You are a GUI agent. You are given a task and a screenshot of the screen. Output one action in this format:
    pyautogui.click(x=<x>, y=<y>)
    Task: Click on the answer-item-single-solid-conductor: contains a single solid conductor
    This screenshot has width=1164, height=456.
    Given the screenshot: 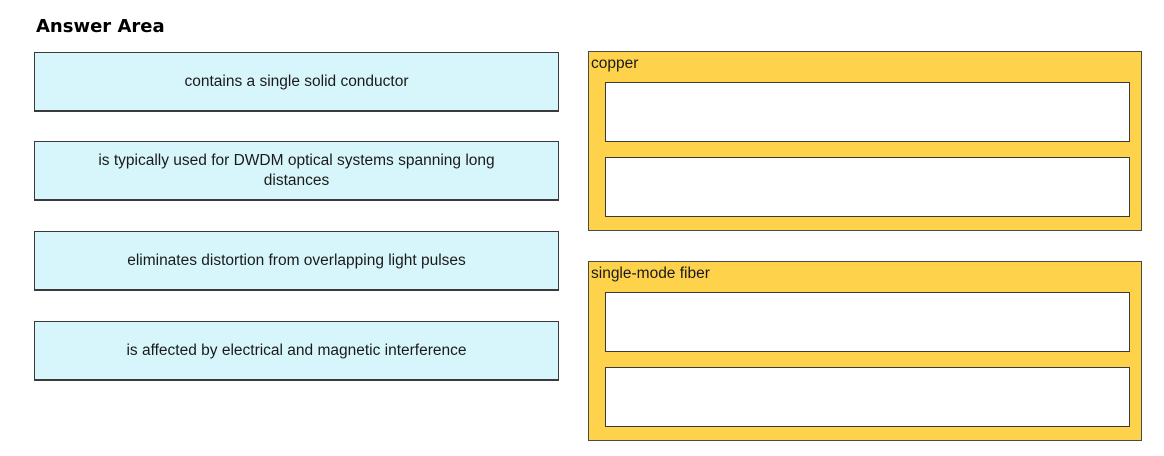 What is the action you would take?
    pyautogui.click(x=296, y=82)
    